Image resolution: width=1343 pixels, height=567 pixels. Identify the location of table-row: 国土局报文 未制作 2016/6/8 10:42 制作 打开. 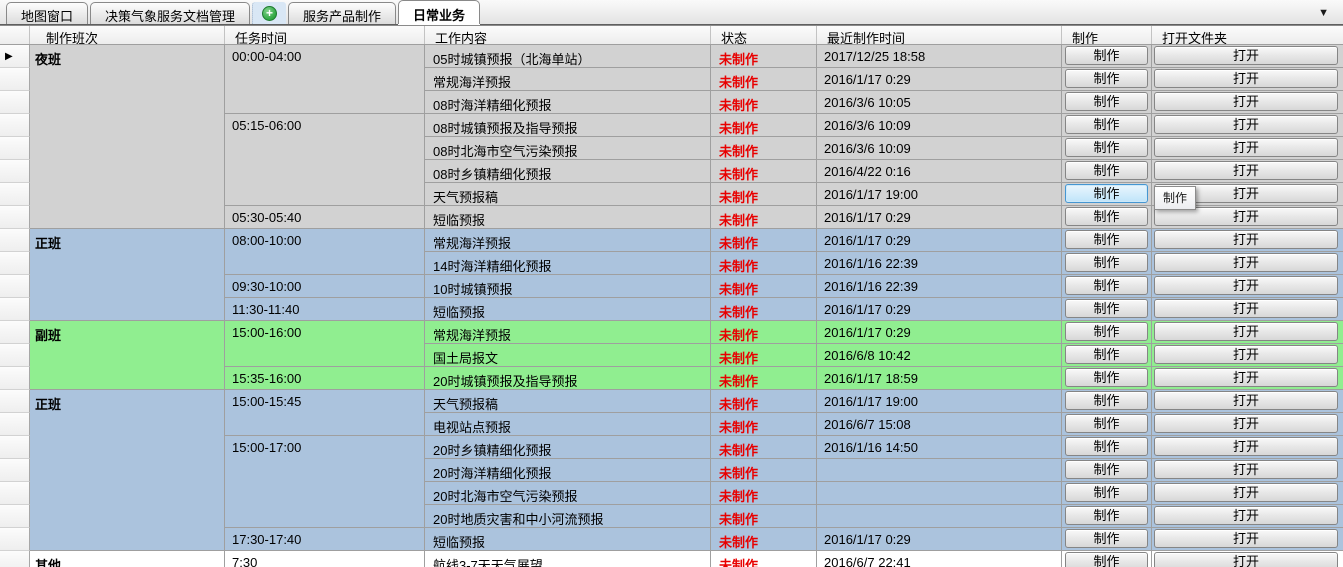
(884, 355).